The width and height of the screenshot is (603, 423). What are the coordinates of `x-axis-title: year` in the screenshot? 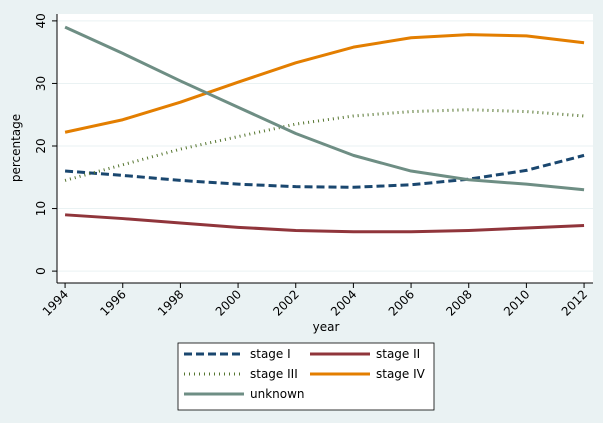 It's located at (326, 327).